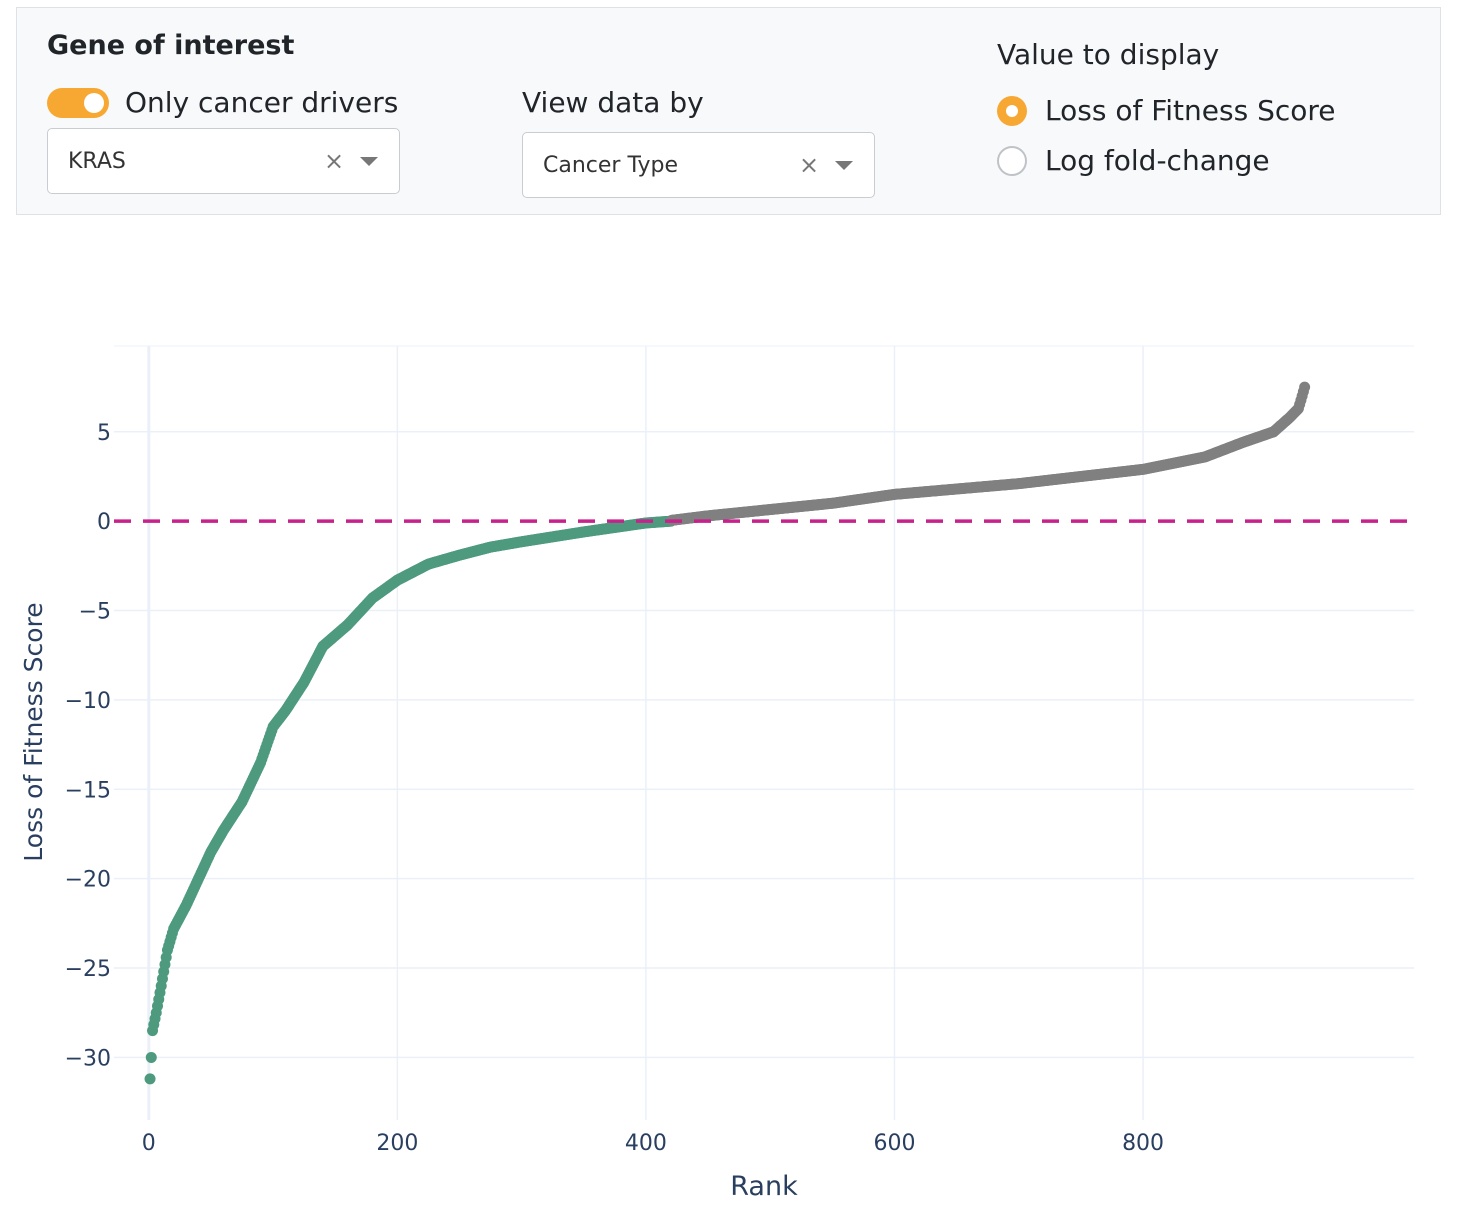 The width and height of the screenshot is (1470, 1216). I want to click on x-tick-label: 400, so click(646, 1143).